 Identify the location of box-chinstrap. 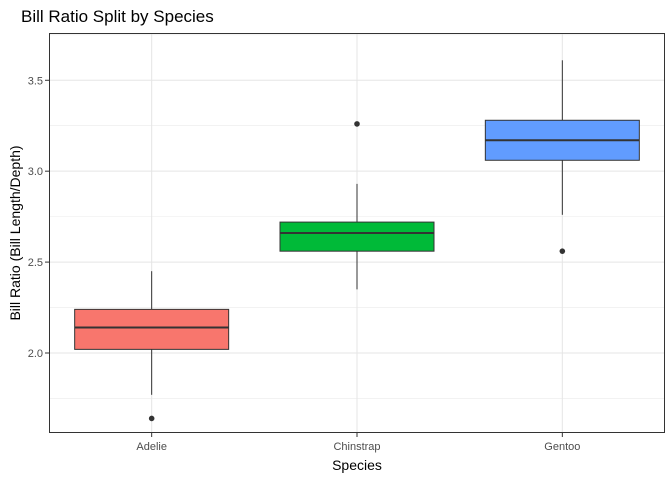
(357, 205).